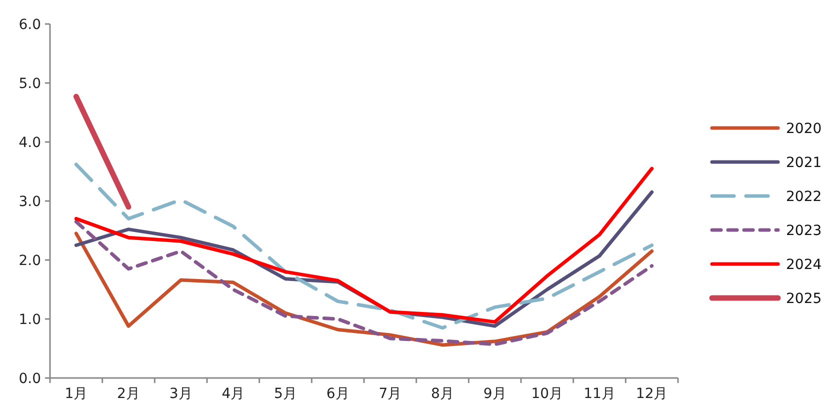 This screenshot has width=832, height=408. I want to click on x-tick-label: 8月, so click(442, 394).